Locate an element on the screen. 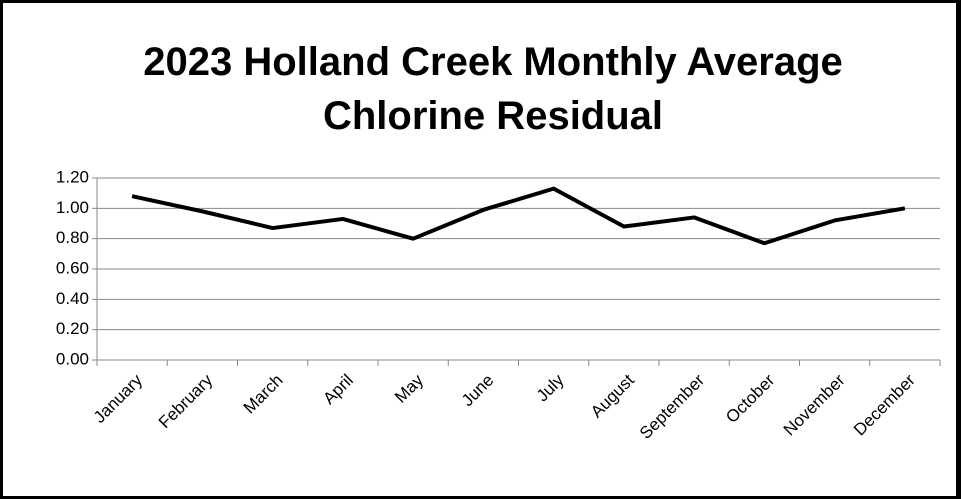 This screenshot has width=961, height=499. x-tick-label: May is located at coordinates (409, 388).